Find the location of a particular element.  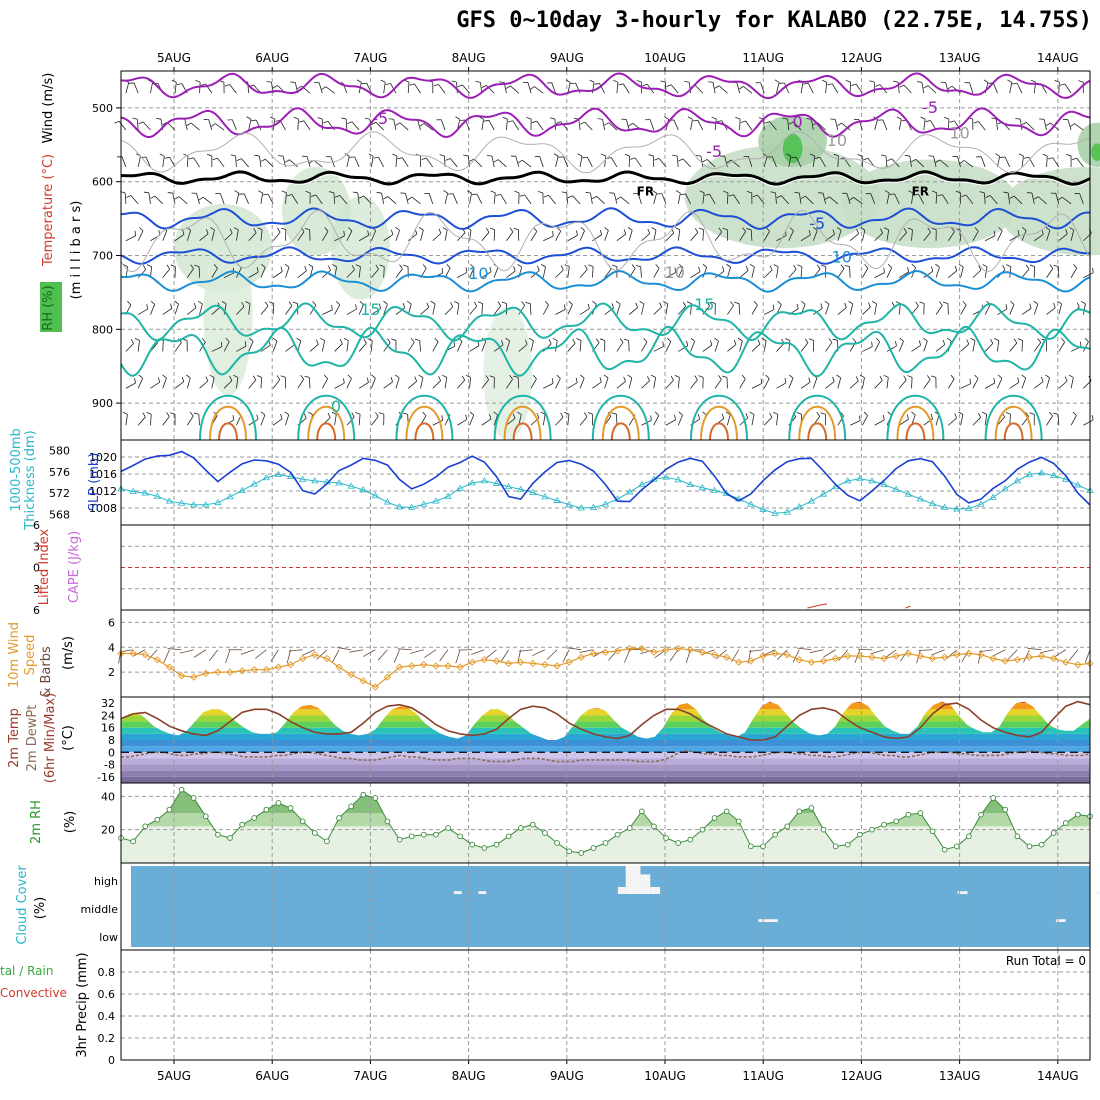

wind10-axis-label-c: & Barbs is located at coordinates (46, 672).